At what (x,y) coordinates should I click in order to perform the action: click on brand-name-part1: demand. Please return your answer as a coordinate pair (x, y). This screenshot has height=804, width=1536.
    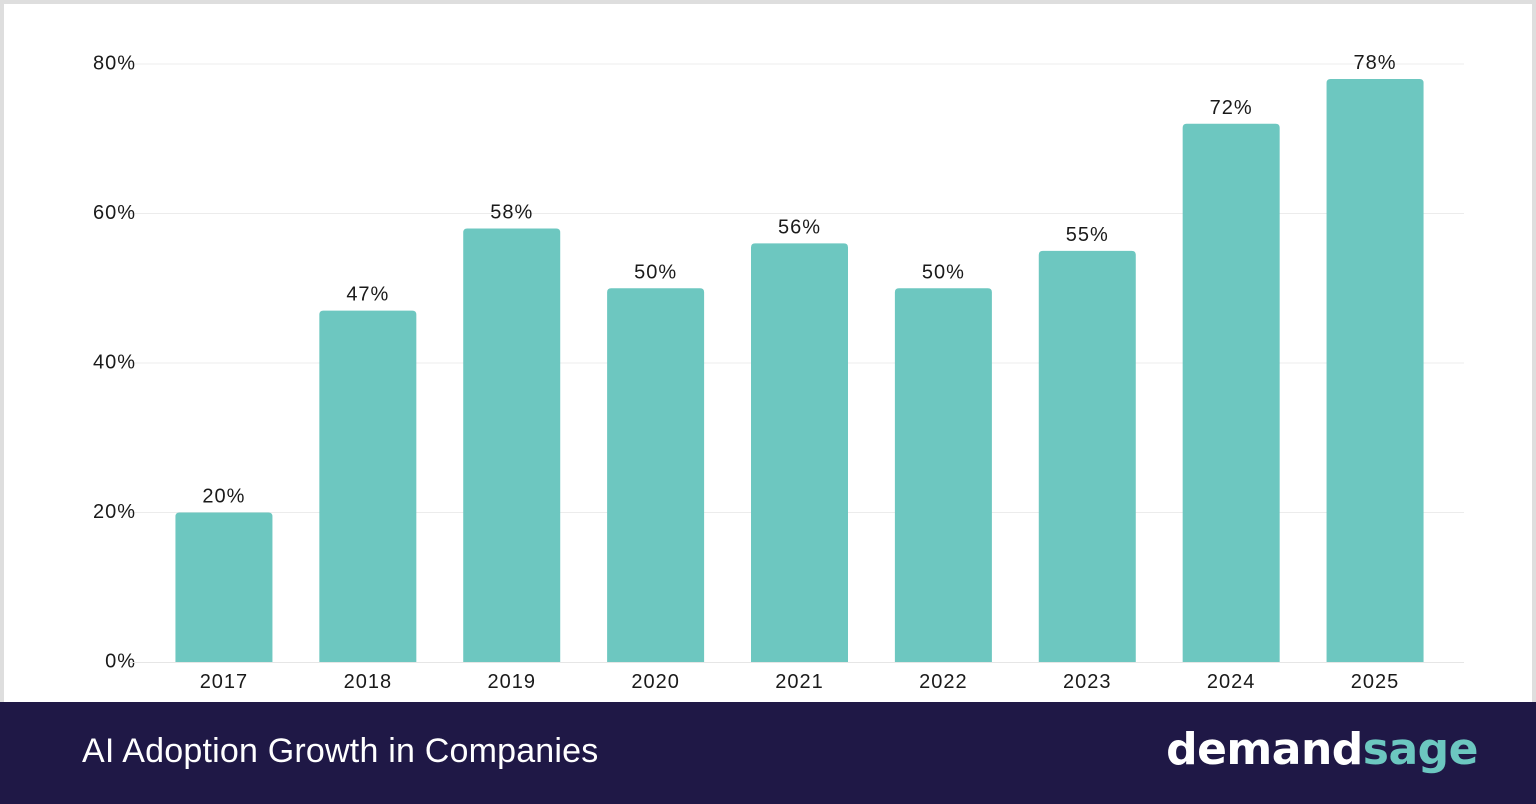
    Looking at the image, I should click on (1264, 749).